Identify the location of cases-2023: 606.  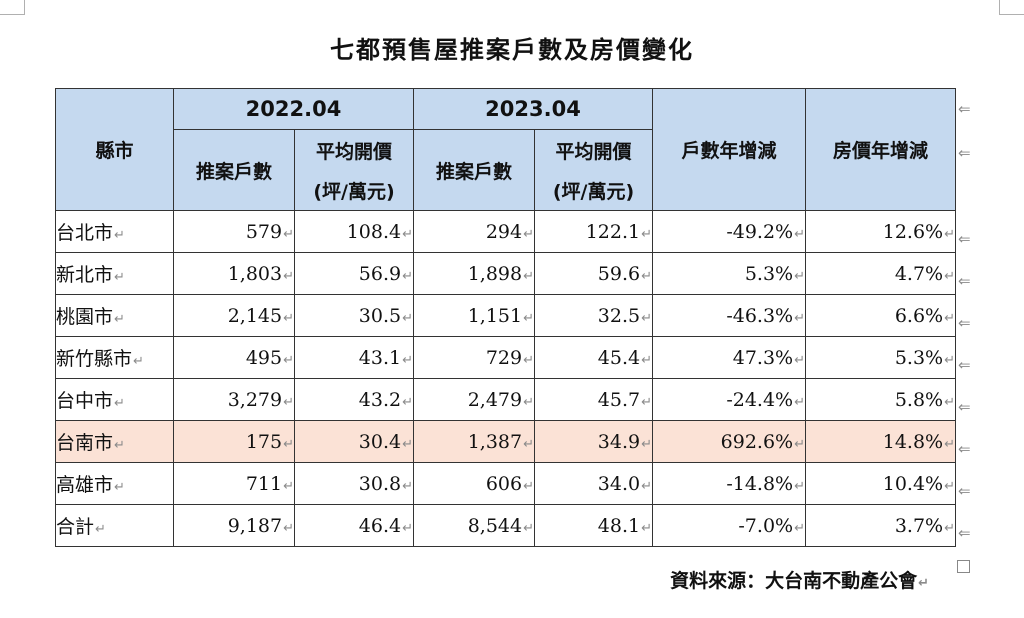
(504, 483).